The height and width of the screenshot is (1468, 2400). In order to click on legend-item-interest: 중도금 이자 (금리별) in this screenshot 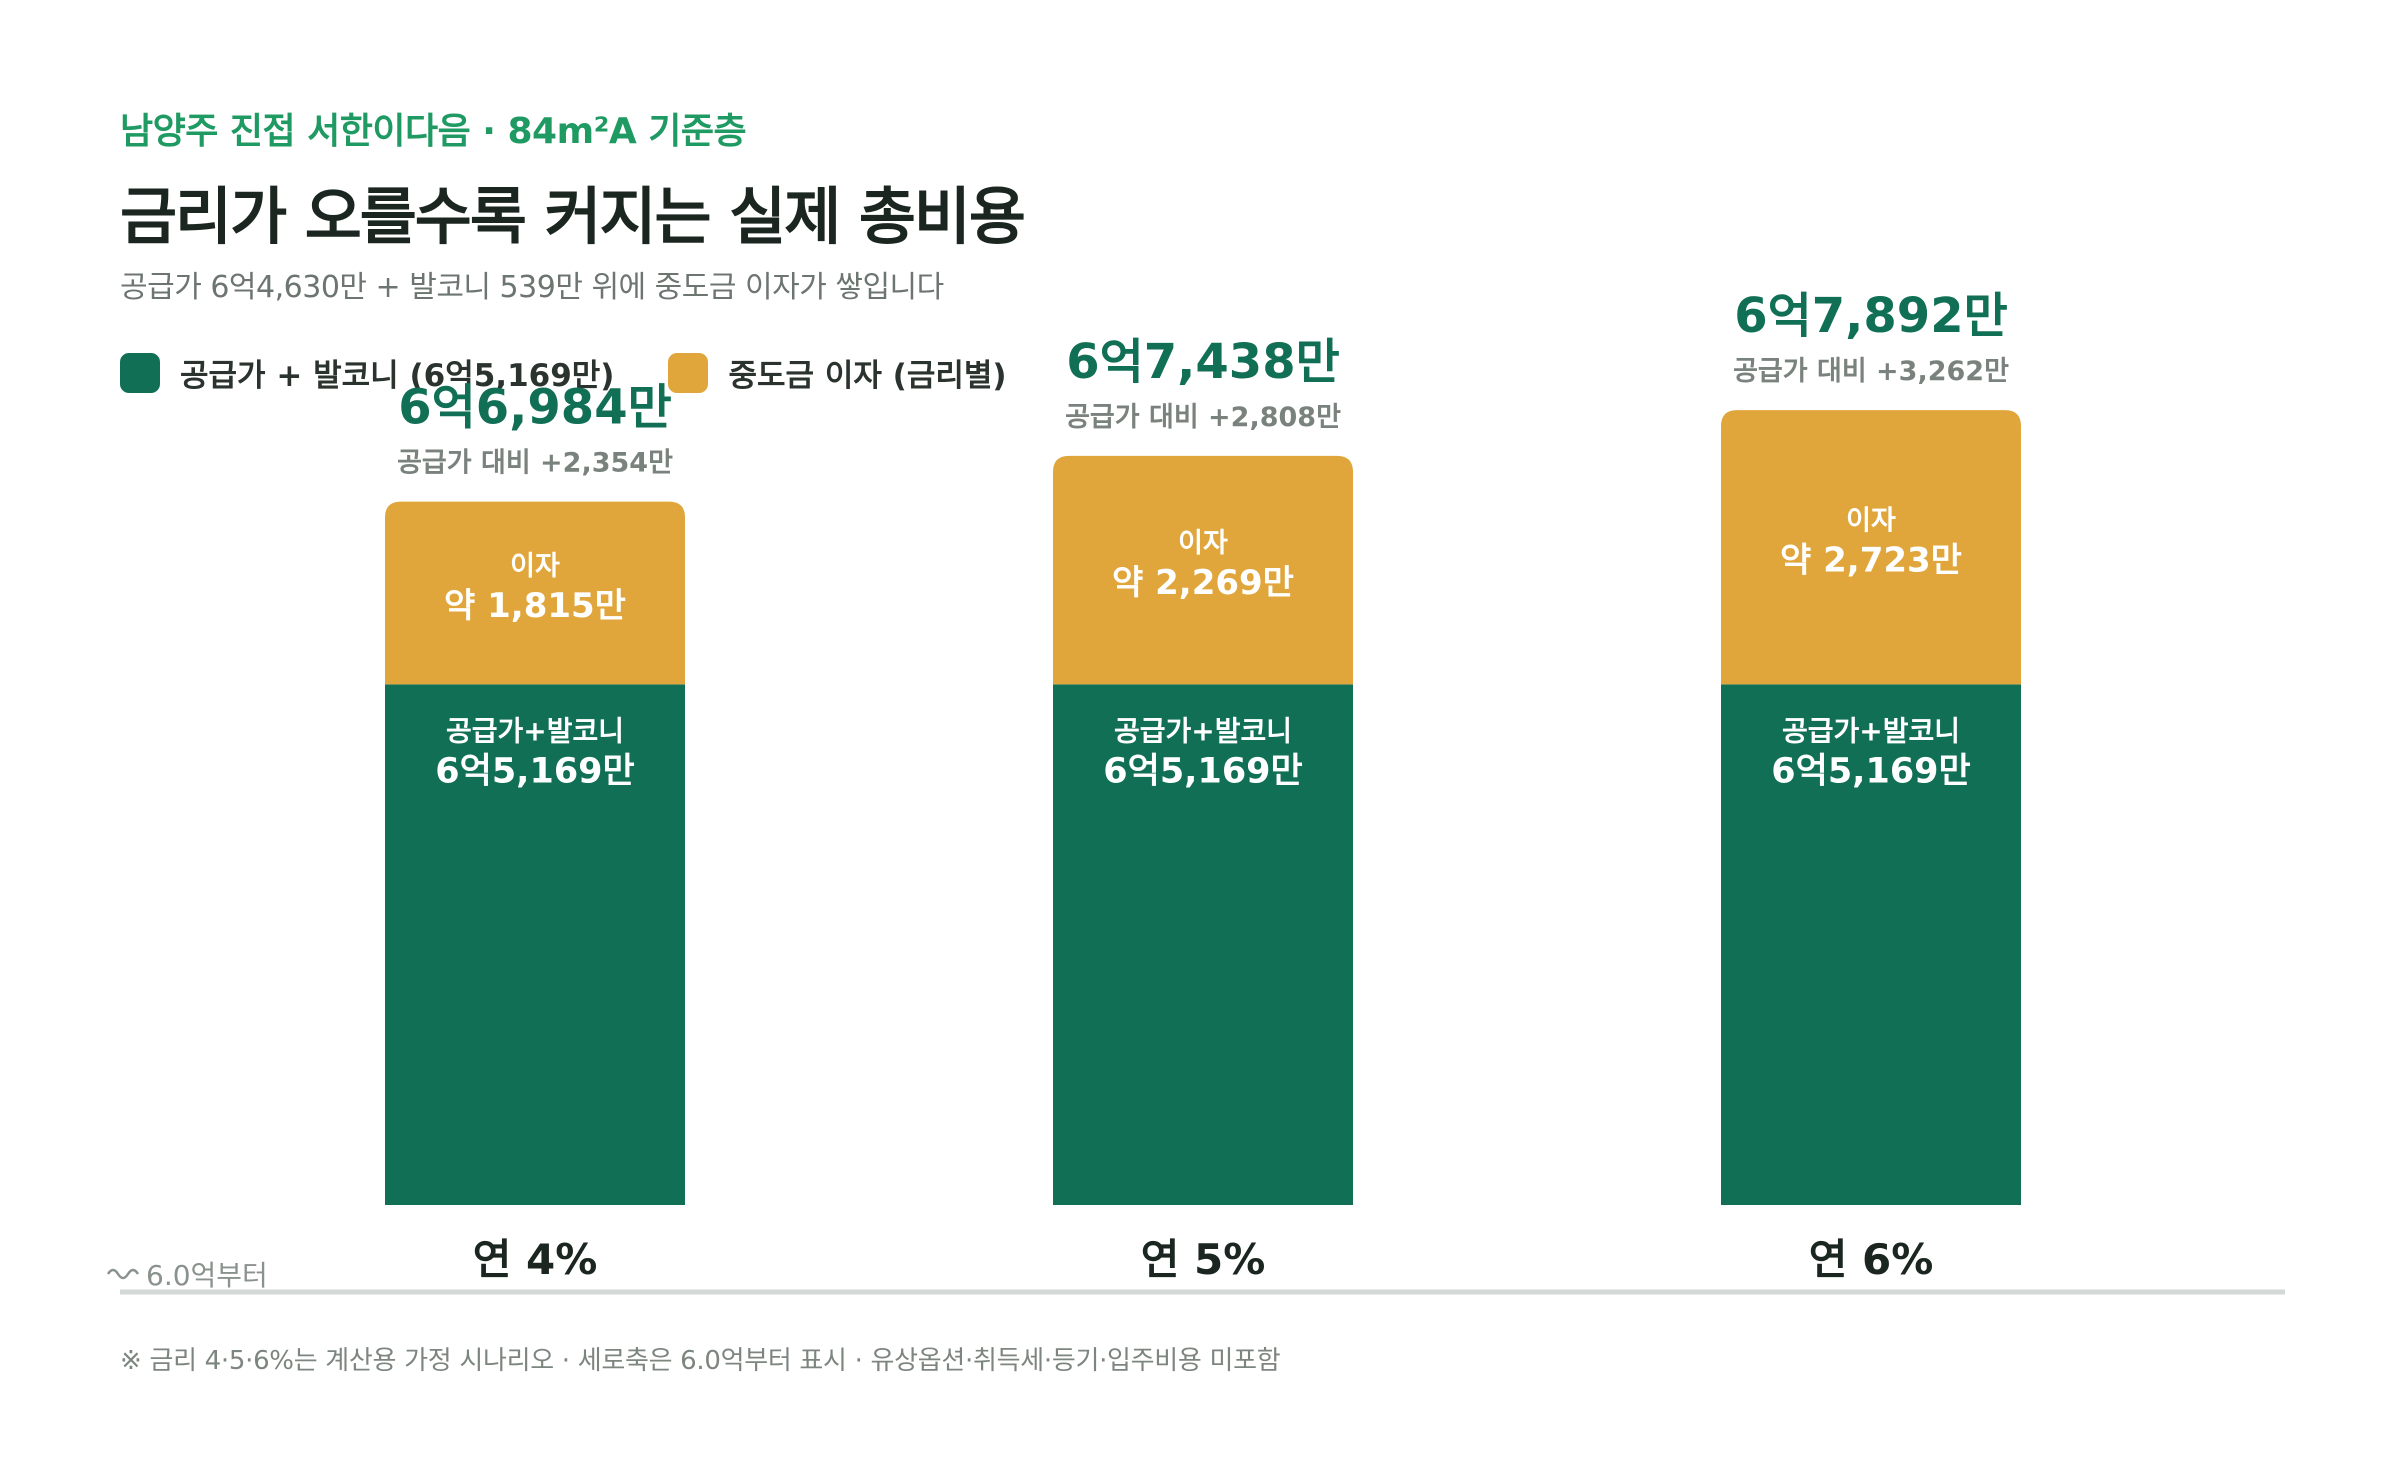, I will do `click(837, 372)`.